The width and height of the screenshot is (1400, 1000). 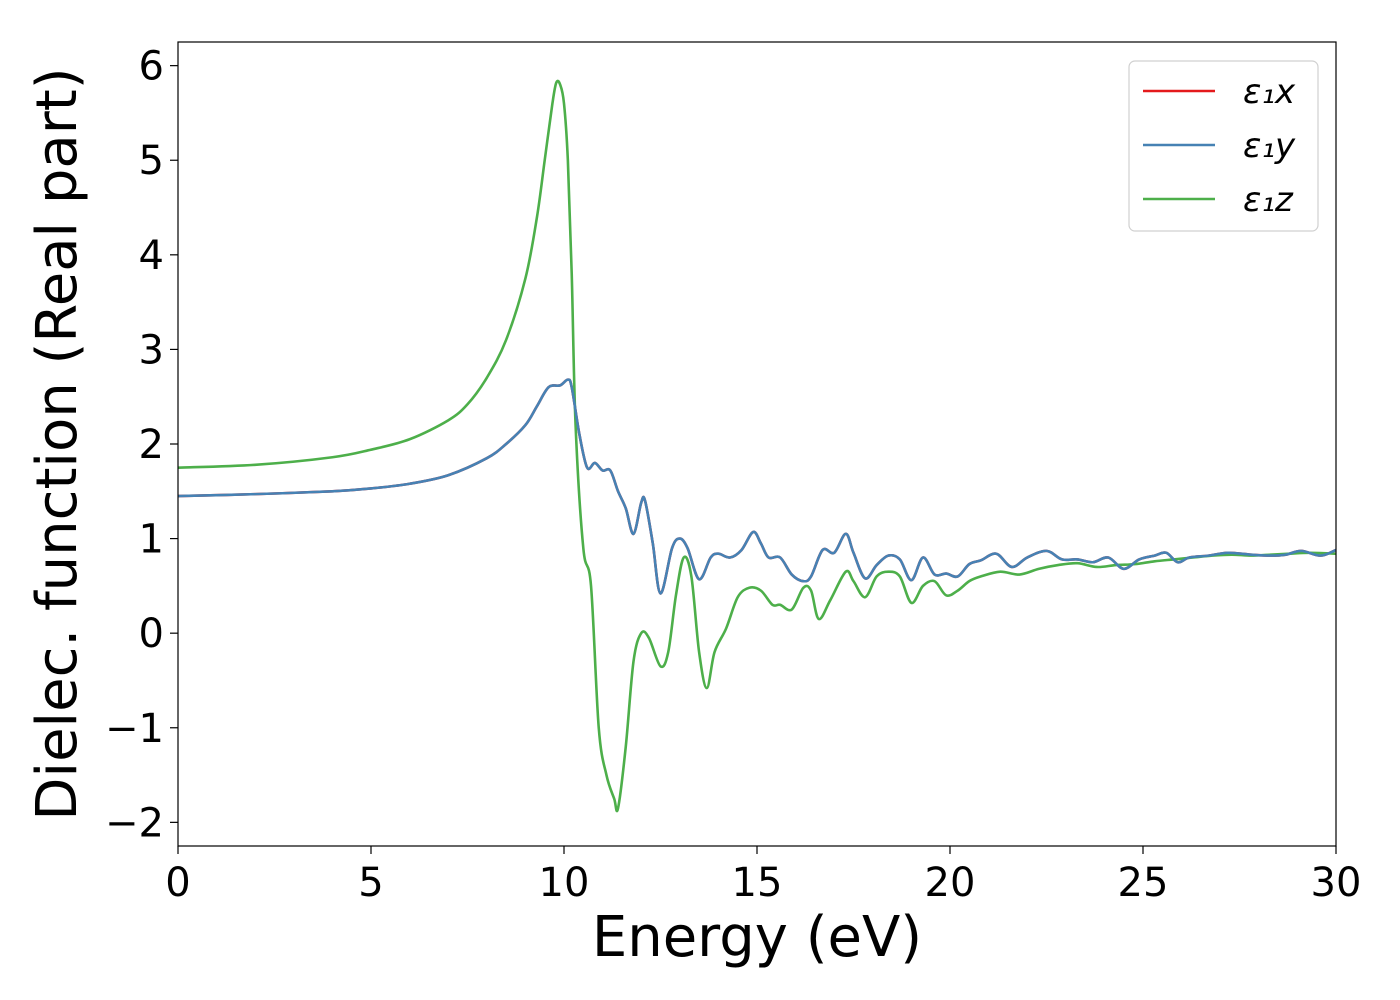 What do you see at coordinates (950, 883) in the screenshot?
I see `x-tick-label: 20` at bounding box center [950, 883].